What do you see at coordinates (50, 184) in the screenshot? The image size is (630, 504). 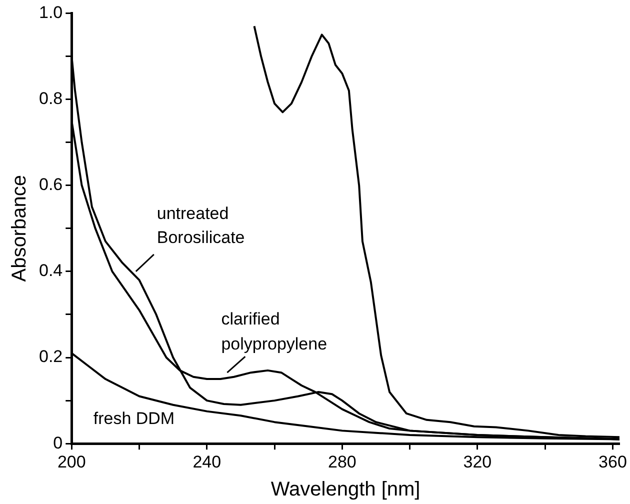 I see `y-tick-label: 0.6` at bounding box center [50, 184].